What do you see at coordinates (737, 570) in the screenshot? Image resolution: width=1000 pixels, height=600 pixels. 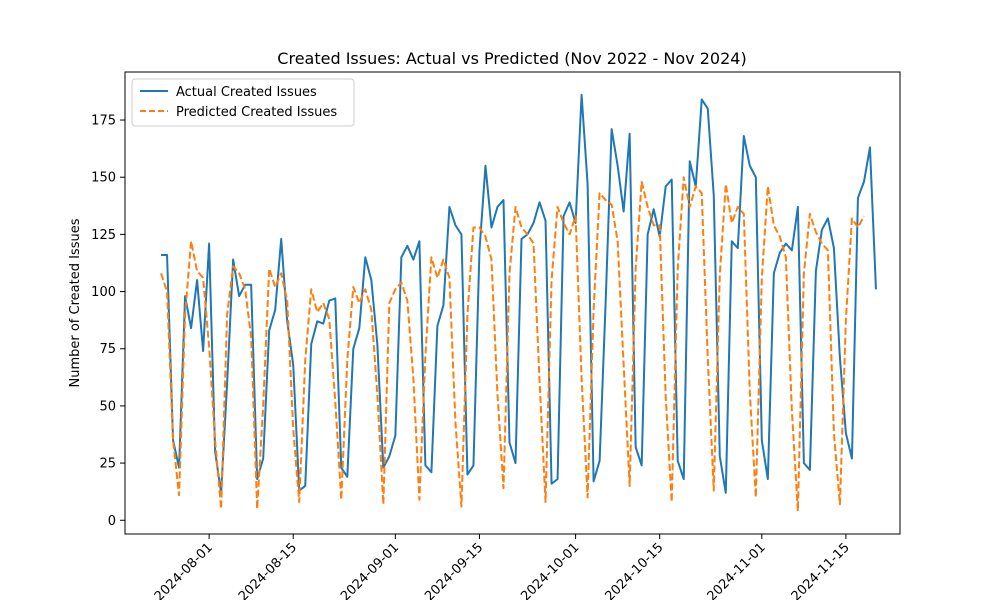 I see `x-tick-label: 2024-11-01` at bounding box center [737, 570].